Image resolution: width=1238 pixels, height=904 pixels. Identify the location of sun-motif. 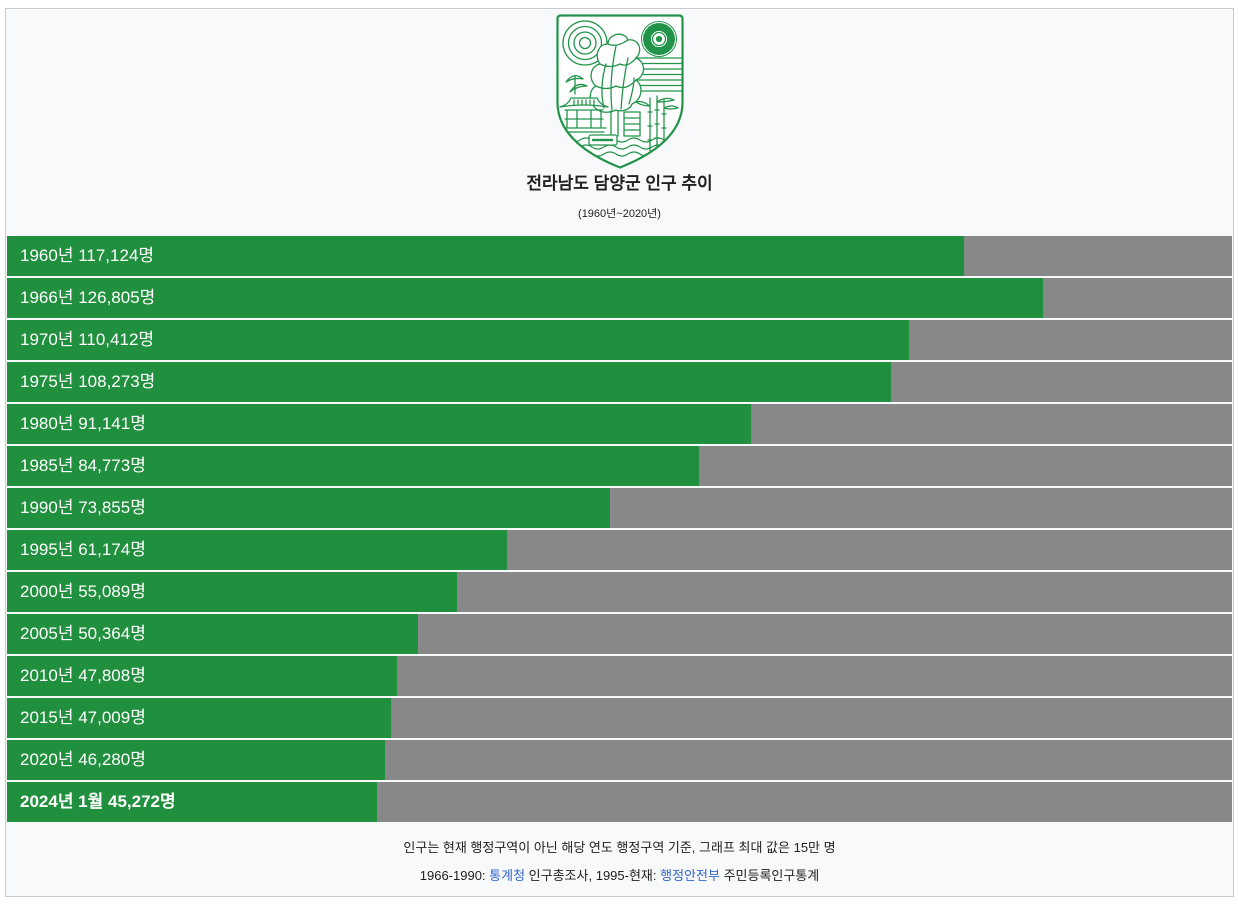
(584, 43).